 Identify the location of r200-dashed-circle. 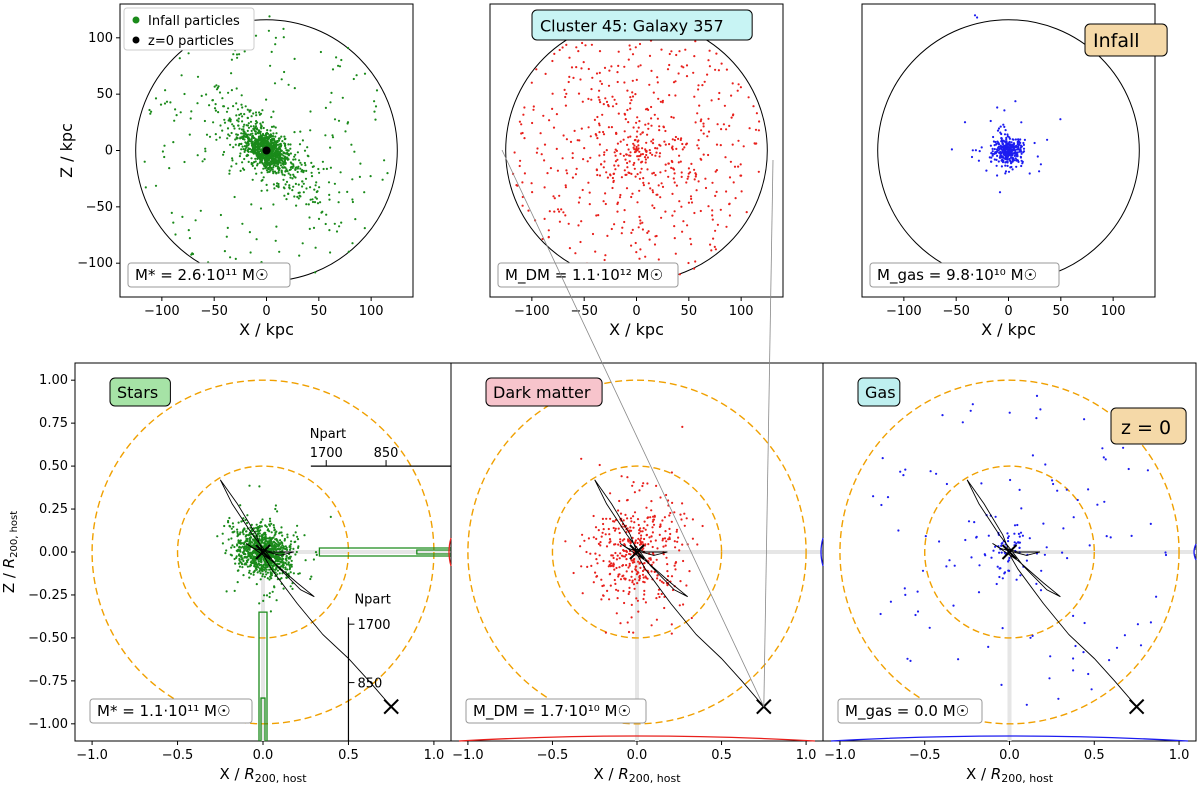
(1009, 552).